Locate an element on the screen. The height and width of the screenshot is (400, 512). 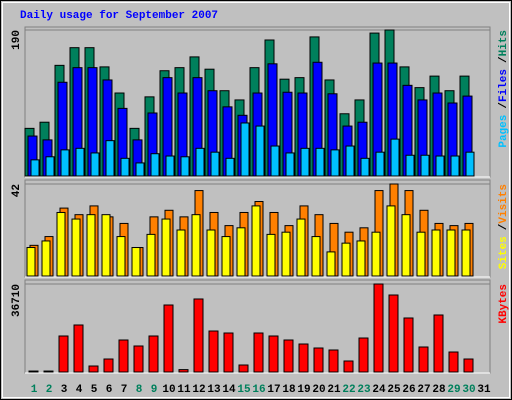
legend: KBytes is located at coordinates (504, 304).